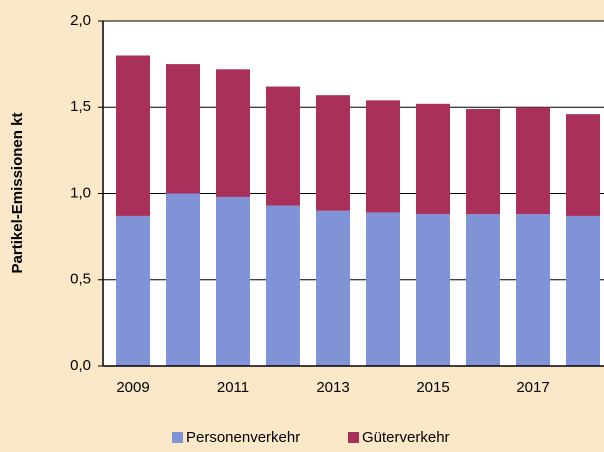 The height and width of the screenshot is (452, 604). Describe the element at coordinates (80, 279) in the screenshot. I see `y-tick-label: 0,5` at that location.